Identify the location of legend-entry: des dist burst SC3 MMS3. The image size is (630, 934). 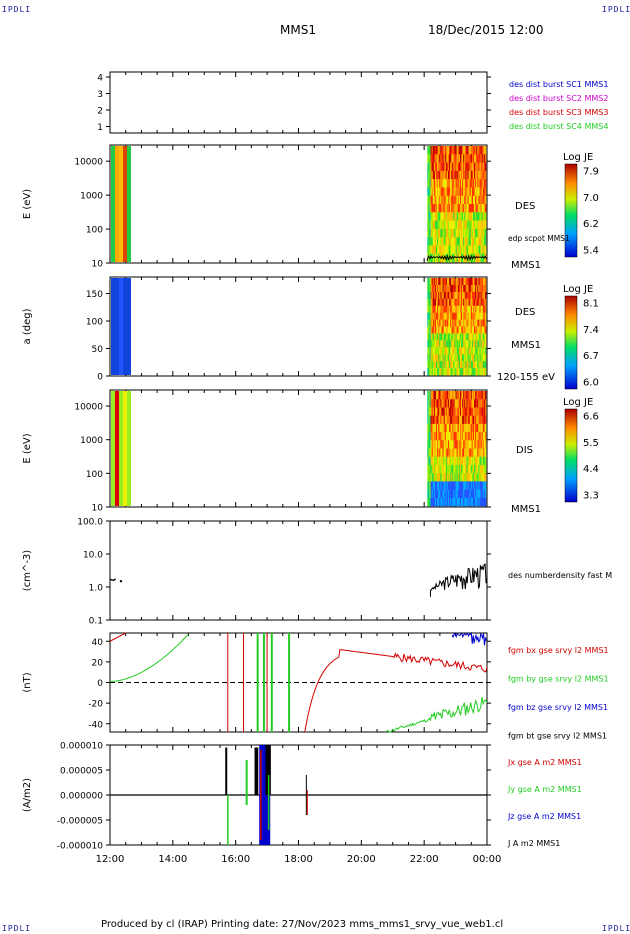
(558, 112).